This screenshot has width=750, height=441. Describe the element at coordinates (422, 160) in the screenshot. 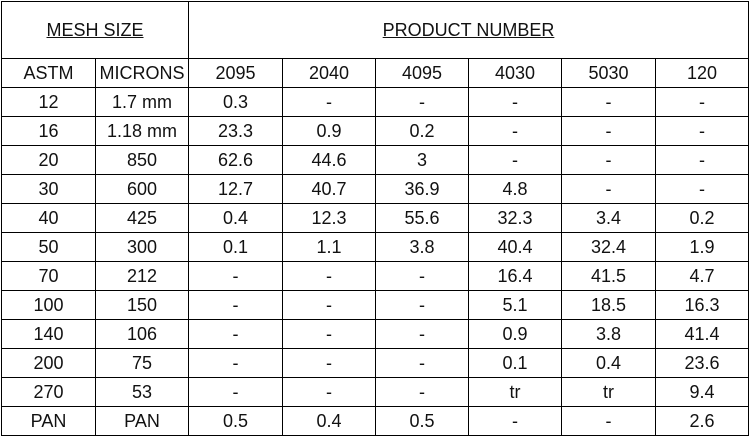

I see `cell: 3` at that location.